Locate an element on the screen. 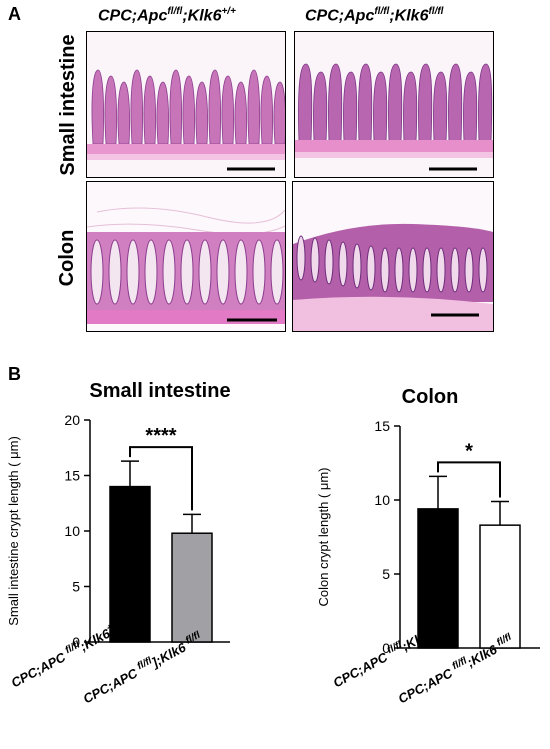  panel-b-letter: B is located at coordinates (14, 374).